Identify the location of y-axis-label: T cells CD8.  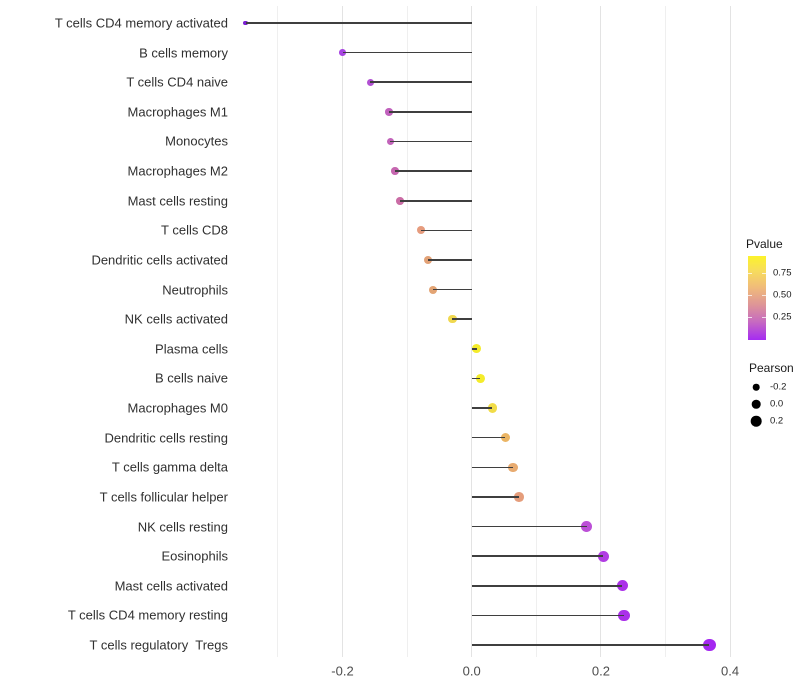
(194, 230).